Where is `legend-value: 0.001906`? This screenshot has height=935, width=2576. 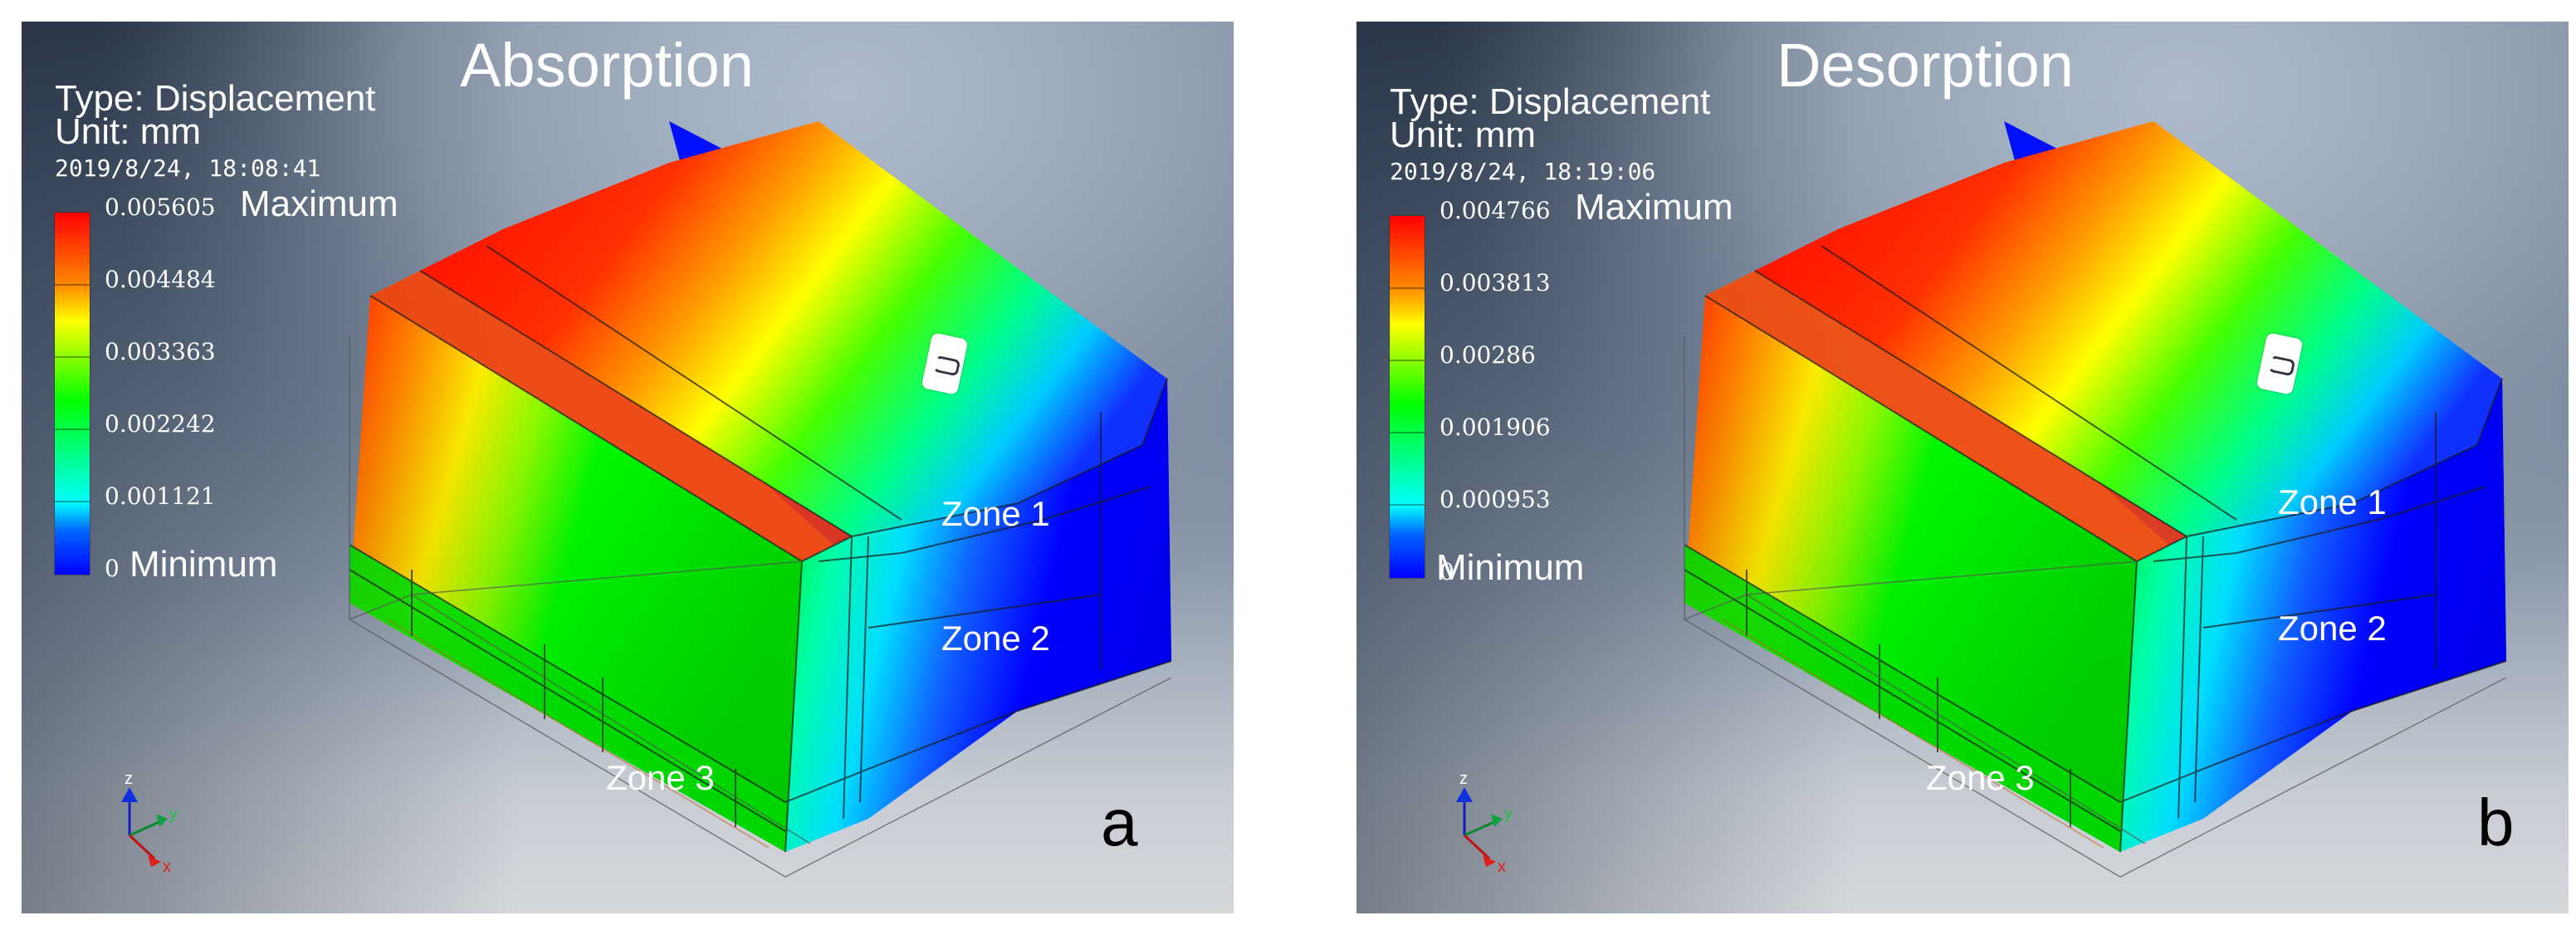
legend-value: 0.001906 is located at coordinates (1495, 427).